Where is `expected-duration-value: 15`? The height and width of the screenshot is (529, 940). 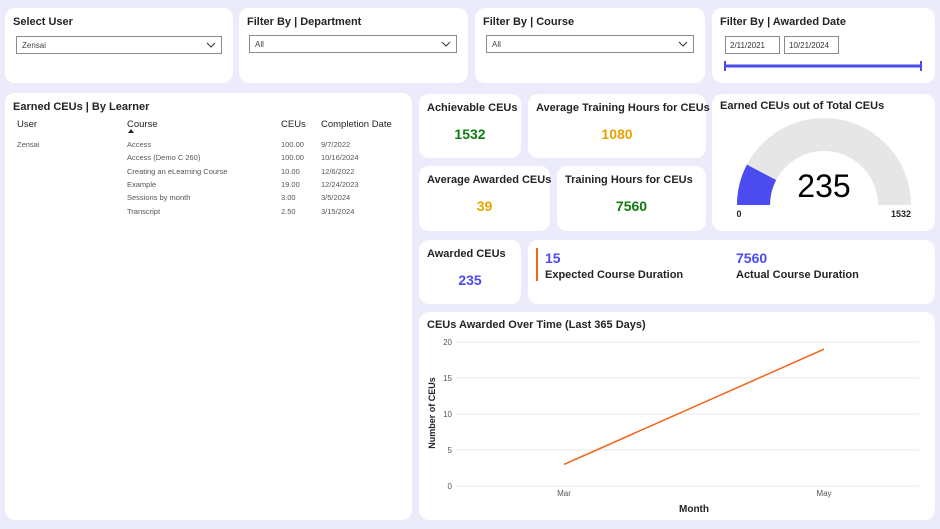 expected-duration-value: 15 is located at coordinates (553, 258).